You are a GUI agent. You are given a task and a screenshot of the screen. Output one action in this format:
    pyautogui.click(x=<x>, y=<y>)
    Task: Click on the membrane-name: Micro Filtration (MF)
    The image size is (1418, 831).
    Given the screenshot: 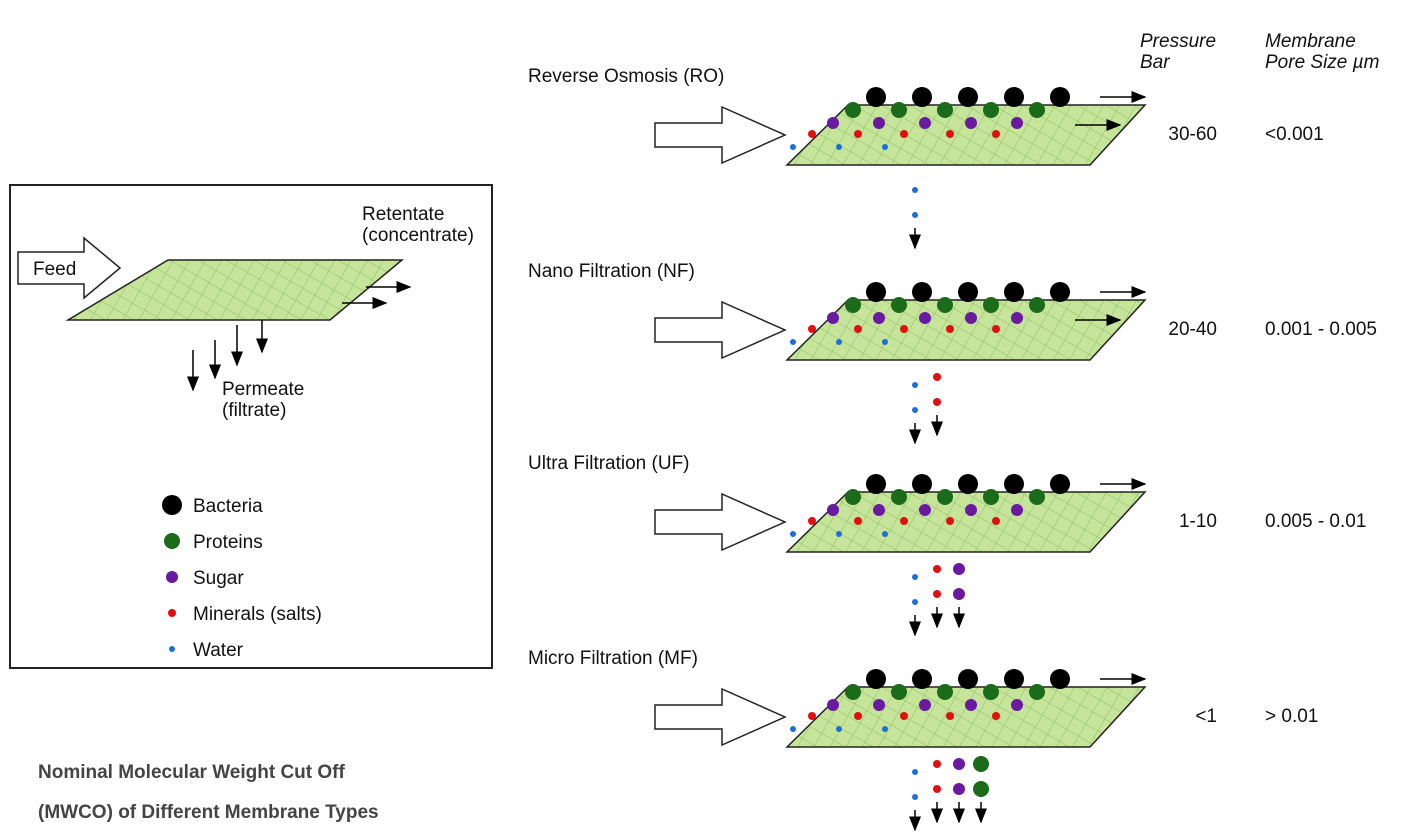 What is the action you would take?
    pyautogui.click(x=613, y=658)
    